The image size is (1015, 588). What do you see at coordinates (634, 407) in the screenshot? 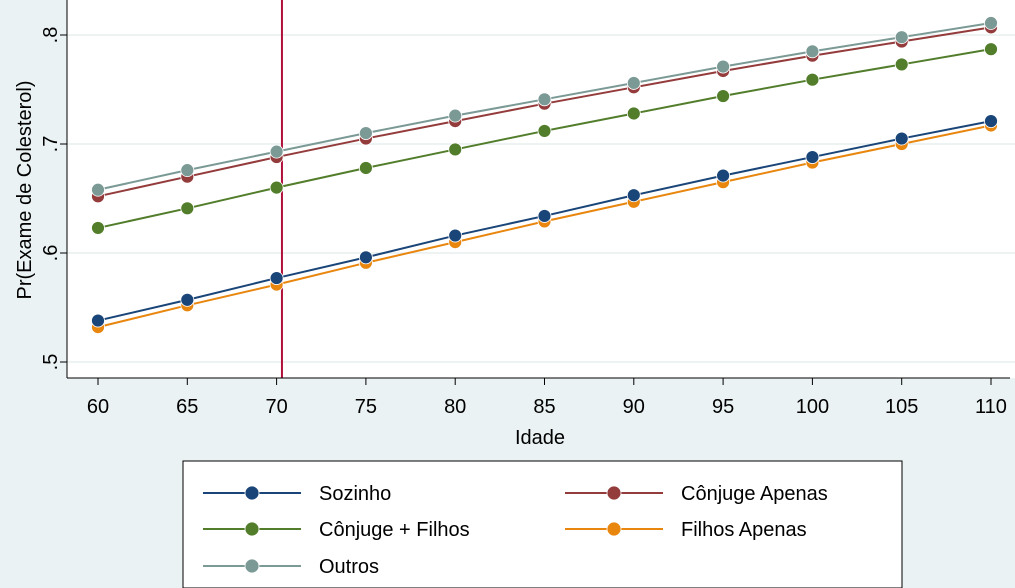
I see `x-tick-label: 90` at bounding box center [634, 407].